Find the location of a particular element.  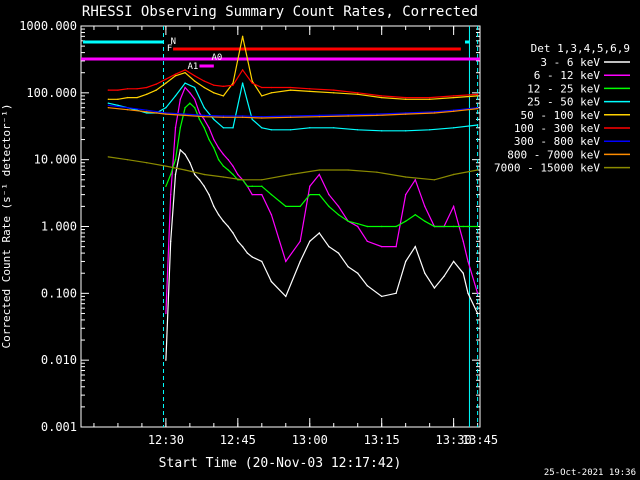

x-axis-label: Start Time (20-Nov-03 12:17:42) is located at coordinates (280, 463).